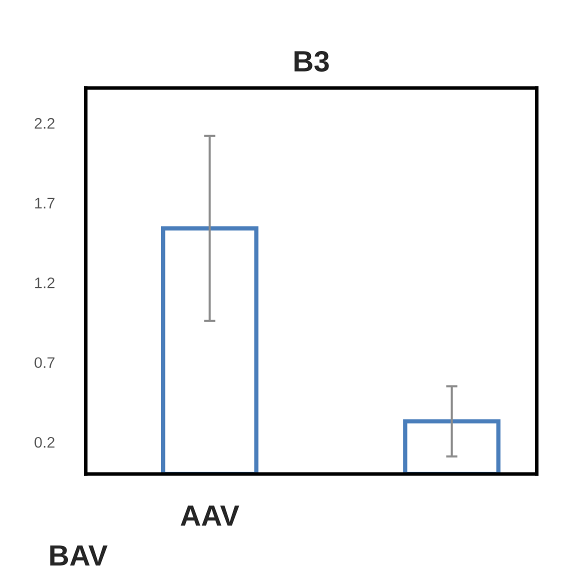  I want to click on chart-title: B3, so click(311, 61).